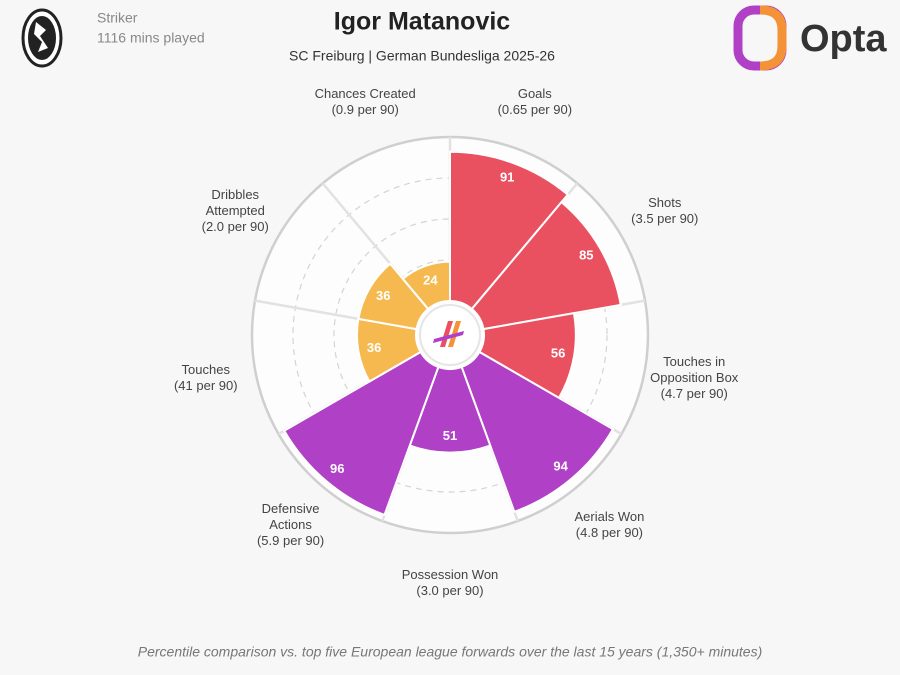  Describe the element at coordinates (450, 574) in the screenshot. I see `category-name: Possession Won` at that location.